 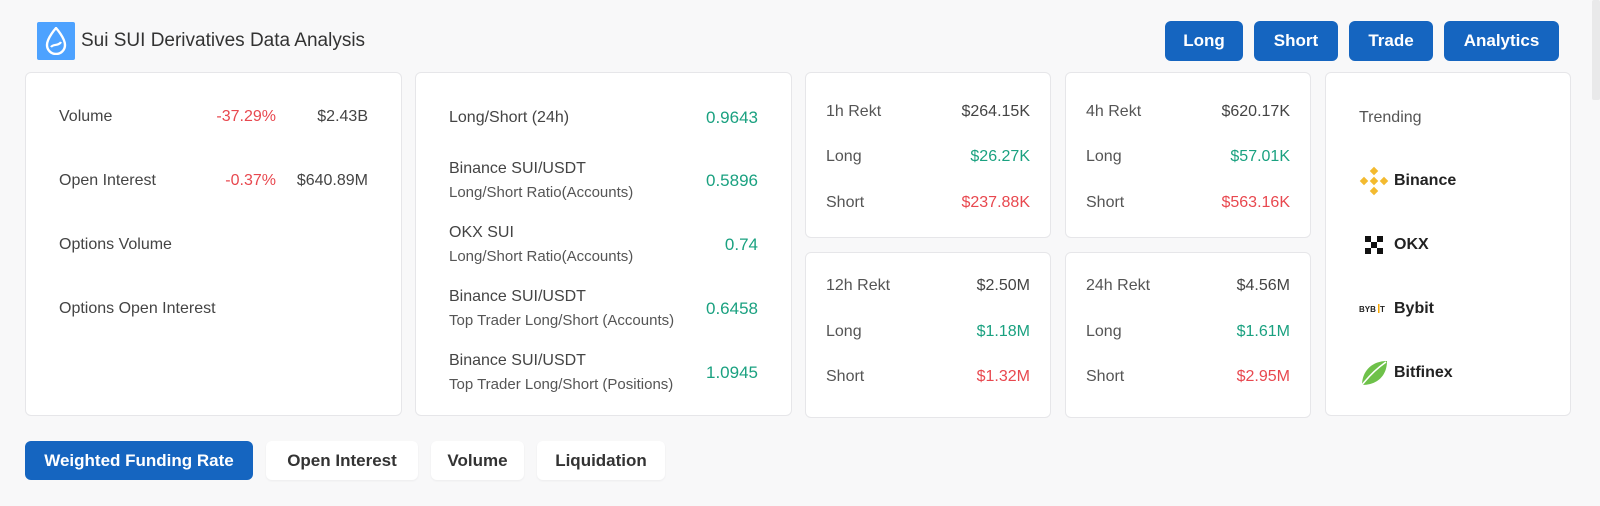 I want to click on rekt-short-value: $2.95M, so click(x=1263, y=376).